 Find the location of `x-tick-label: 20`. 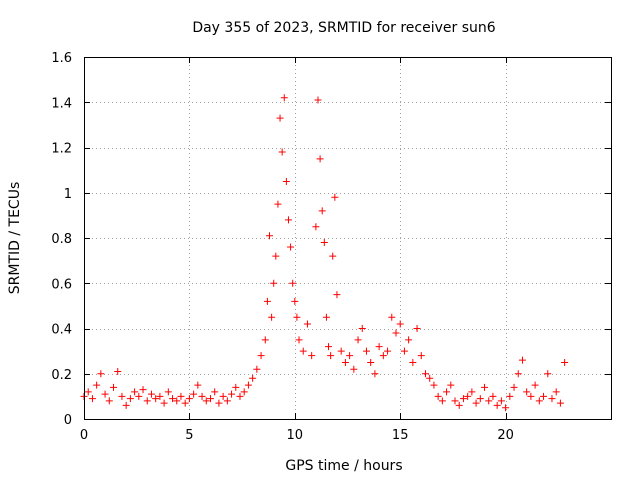

x-tick-label: 20 is located at coordinates (505, 435).